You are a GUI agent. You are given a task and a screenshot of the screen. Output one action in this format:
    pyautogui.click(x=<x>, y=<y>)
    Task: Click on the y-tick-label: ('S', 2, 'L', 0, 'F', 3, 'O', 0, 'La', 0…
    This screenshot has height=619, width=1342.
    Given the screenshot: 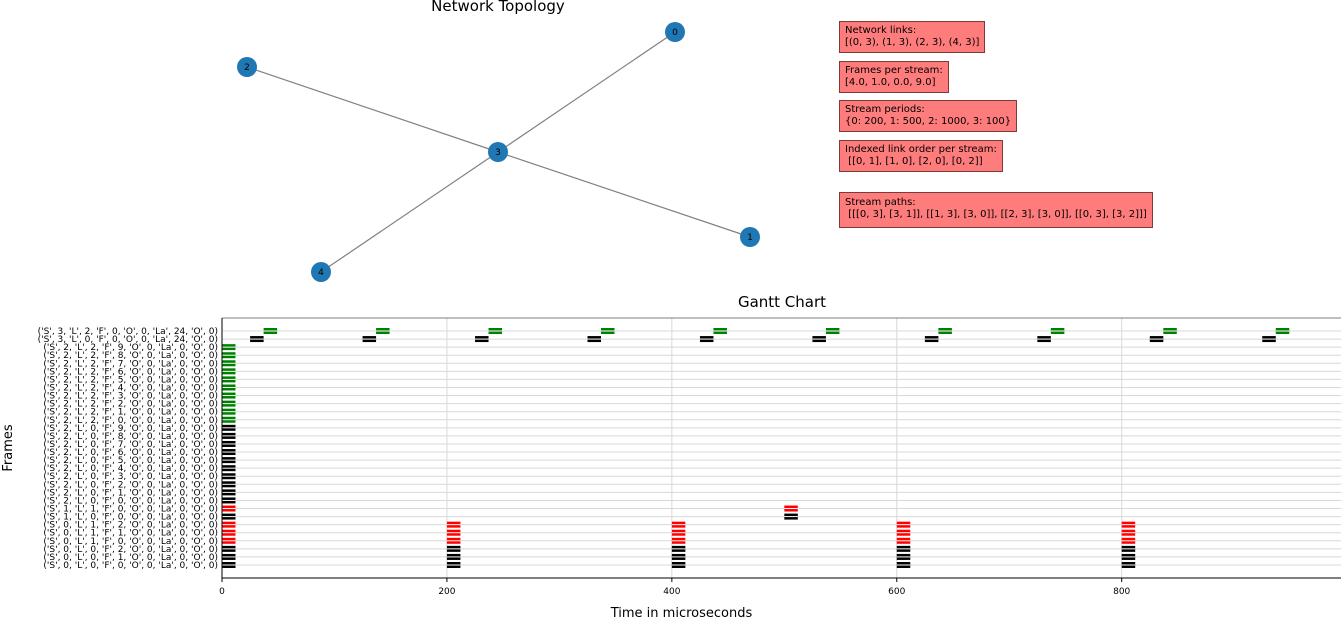 What is the action you would take?
    pyautogui.click(x=130, y=477)
    